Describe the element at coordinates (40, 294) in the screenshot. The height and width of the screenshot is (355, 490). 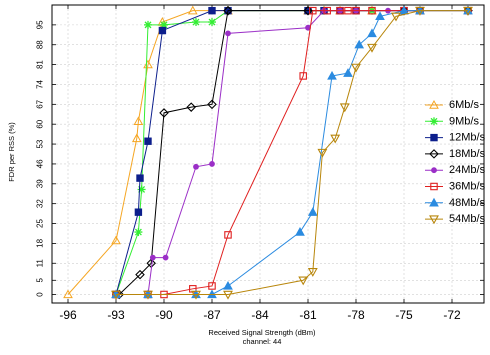
I see `y-tick-label: 0` at that location.